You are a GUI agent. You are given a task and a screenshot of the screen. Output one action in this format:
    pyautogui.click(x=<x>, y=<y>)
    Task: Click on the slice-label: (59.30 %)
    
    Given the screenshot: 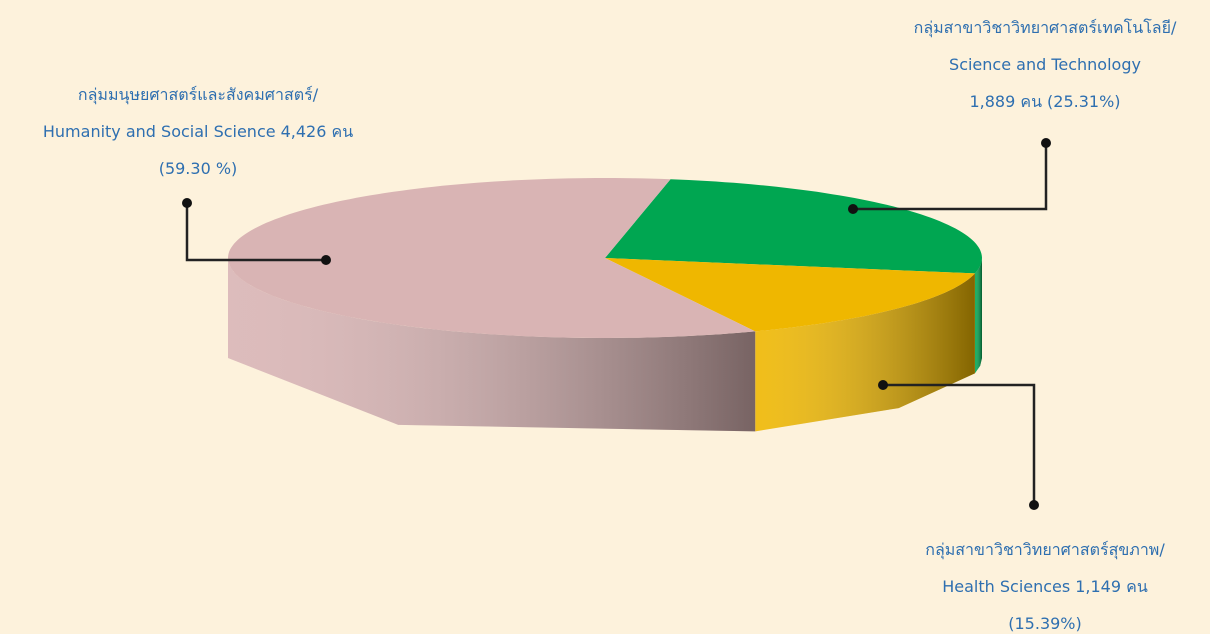 What is the action you would take?
    pyautogui.click(x=198, y=168)
    